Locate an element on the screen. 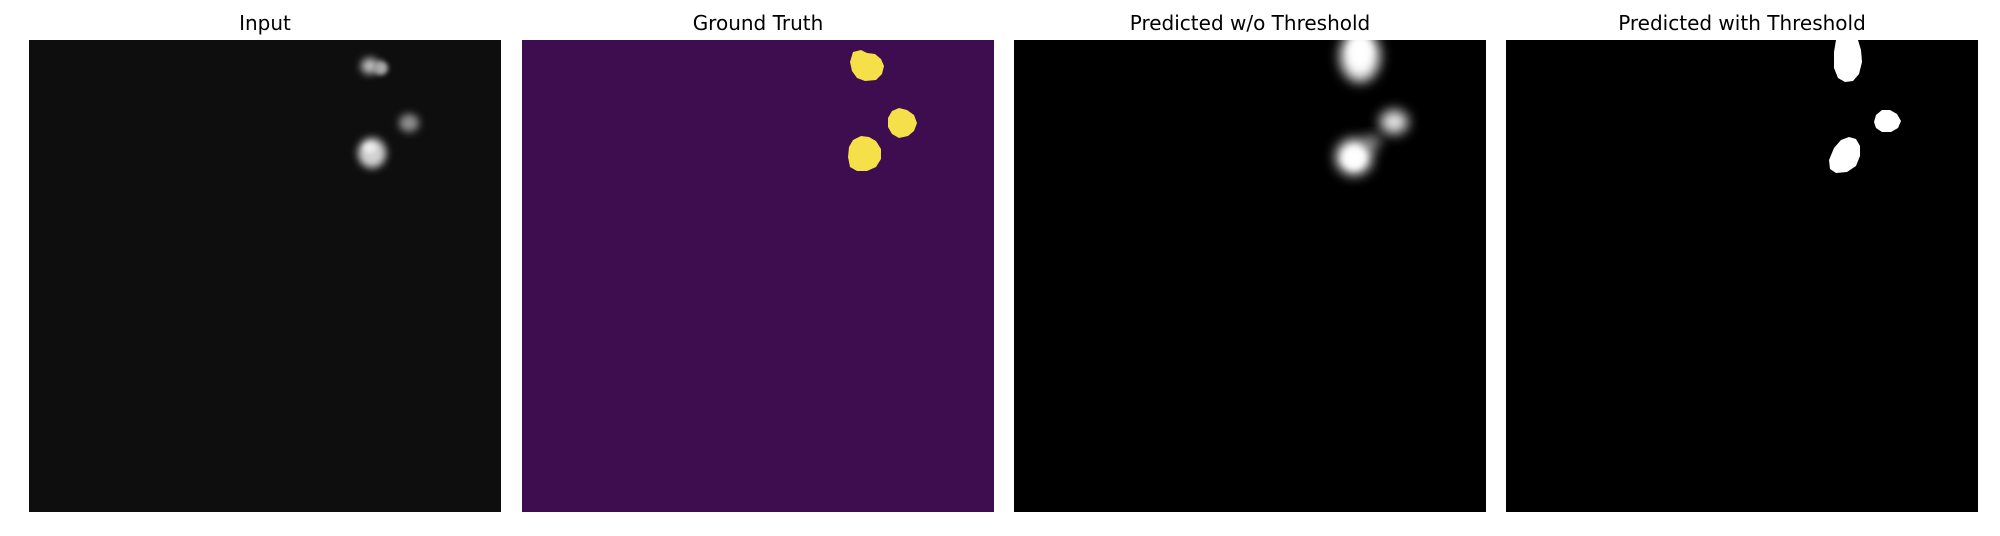  panel-title-ground-truth: Ground Truth is located at coordinates (758, 23).